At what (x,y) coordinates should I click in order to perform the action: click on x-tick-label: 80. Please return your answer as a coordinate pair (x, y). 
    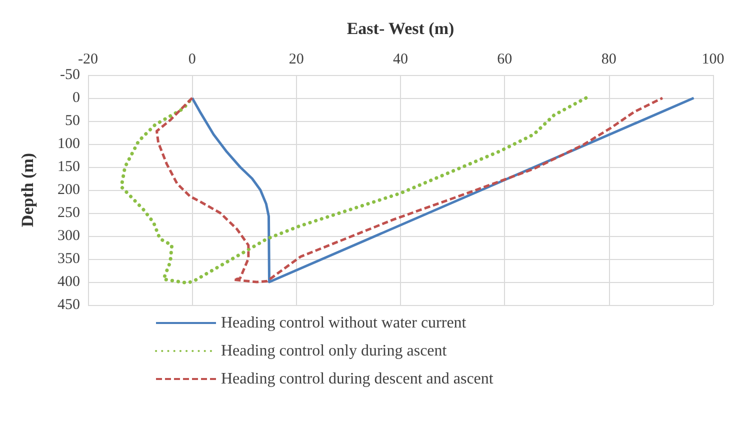
    Looking at the image, I should click on (608, 60).